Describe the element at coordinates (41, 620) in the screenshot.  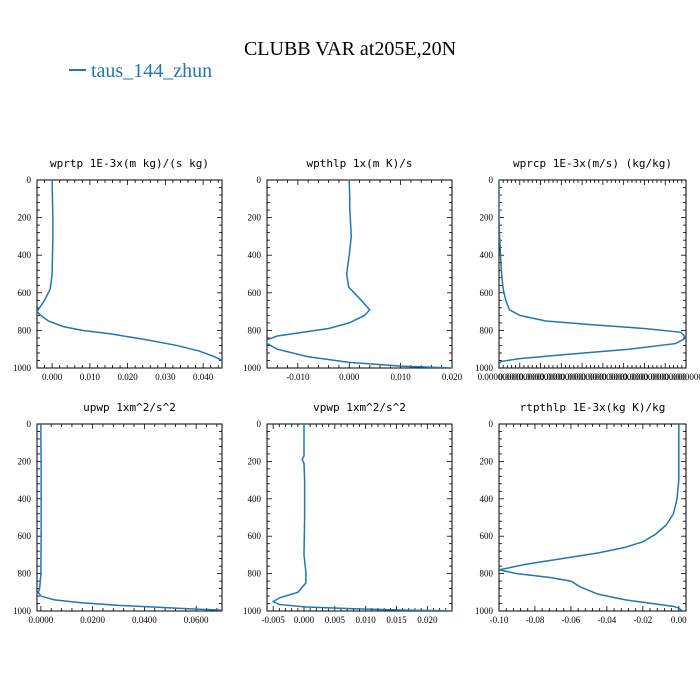
I see `x-tick-label: 0.0000` at that location.